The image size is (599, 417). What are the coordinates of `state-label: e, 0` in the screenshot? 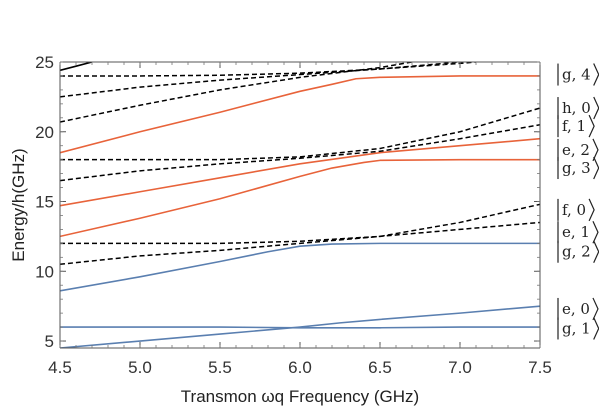 It's located at (578, 309).